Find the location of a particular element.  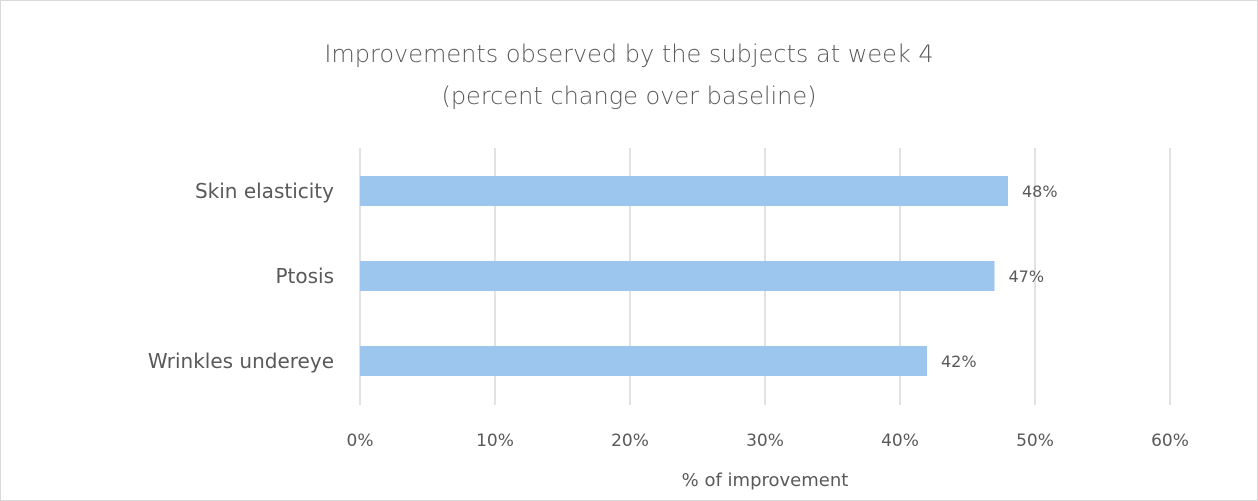

x-tick-label: 0% is located at coordinates (360, 441).